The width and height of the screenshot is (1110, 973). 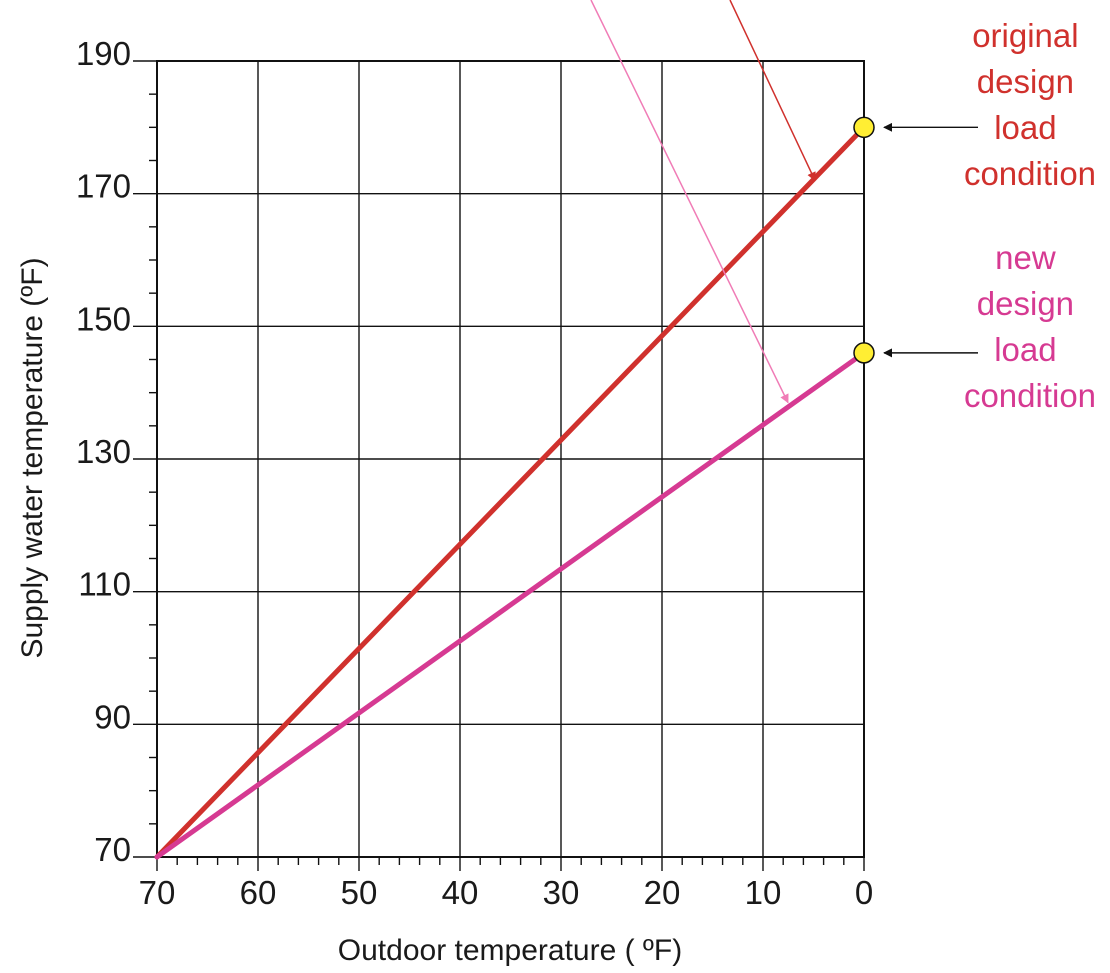 I want to click on annotation-arrows, so click(x=784, y=202).